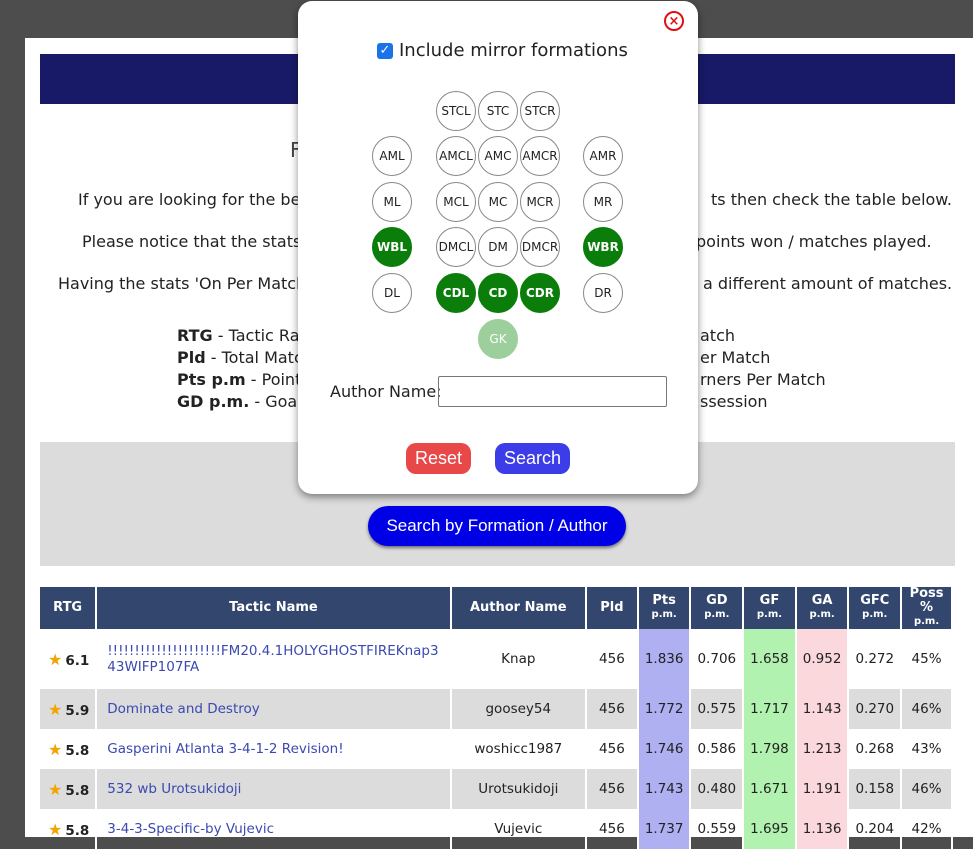 This screenshot has height=849, width=973. I want to click on cell-author: Knap, so click(519, 659).